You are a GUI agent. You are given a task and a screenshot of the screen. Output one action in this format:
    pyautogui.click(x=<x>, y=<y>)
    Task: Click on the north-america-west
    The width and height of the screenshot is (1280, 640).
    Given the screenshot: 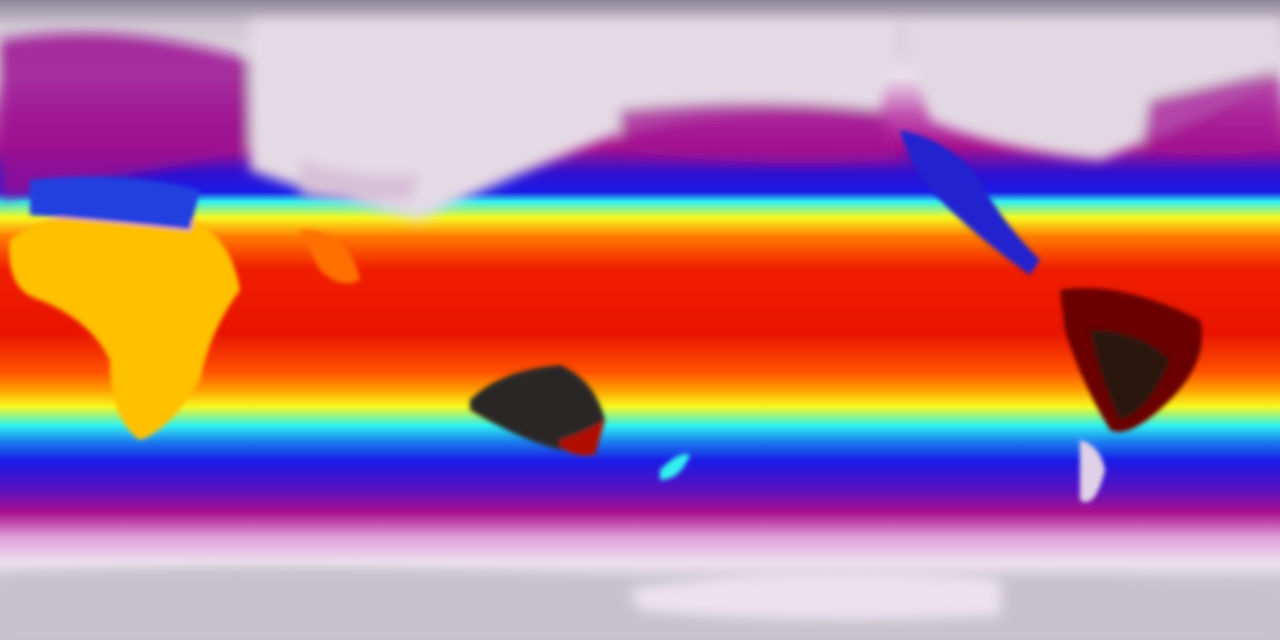 What is the action you would take?
    pyautogui.click(x=970, y=202)
    